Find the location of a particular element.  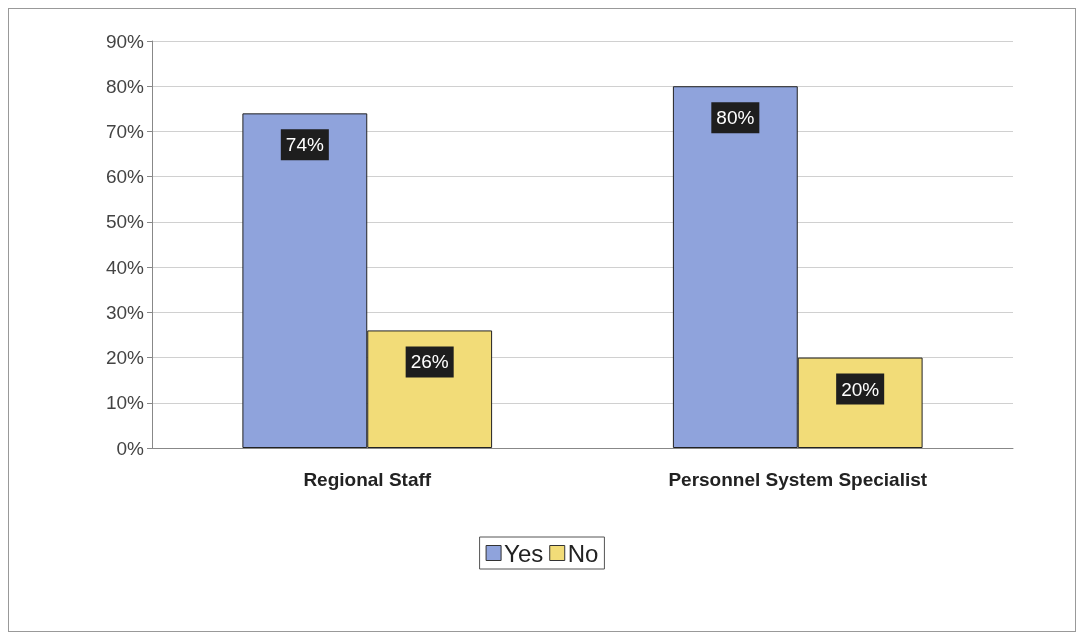

data-label: 20% is located at coordinates (860, 389).